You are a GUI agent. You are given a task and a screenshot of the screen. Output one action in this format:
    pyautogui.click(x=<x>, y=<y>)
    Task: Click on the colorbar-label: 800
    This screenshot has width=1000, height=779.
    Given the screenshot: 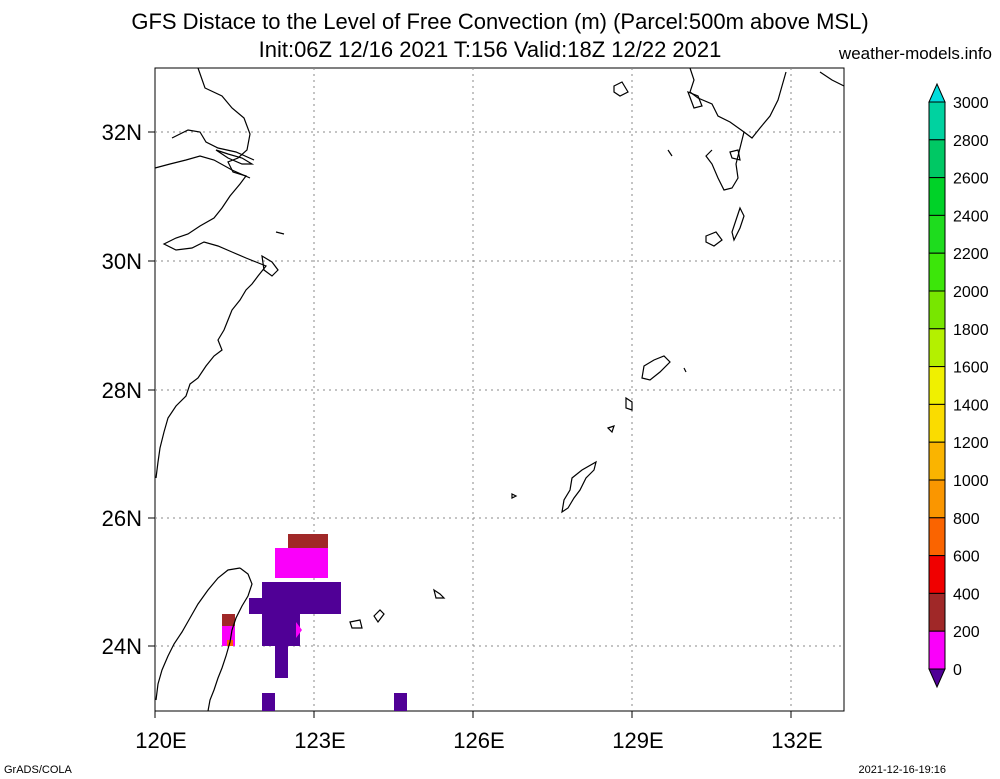 What is the action you would take?
    pyautogui.click(x=966, y=519)
    